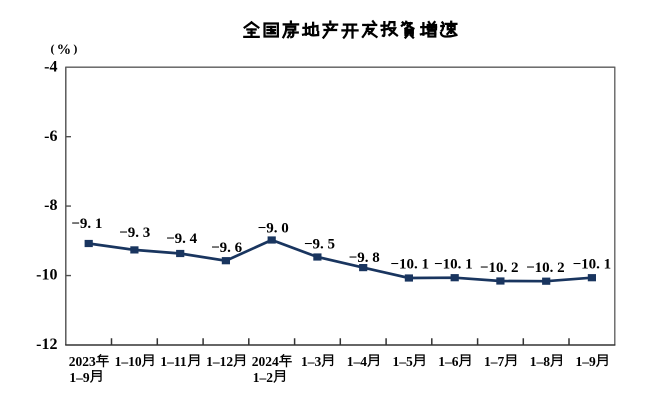  What do you see at coordinates (128, 361) in the screenshot?
I see `svg-text: 1–10` at bounding box center [128, 361].